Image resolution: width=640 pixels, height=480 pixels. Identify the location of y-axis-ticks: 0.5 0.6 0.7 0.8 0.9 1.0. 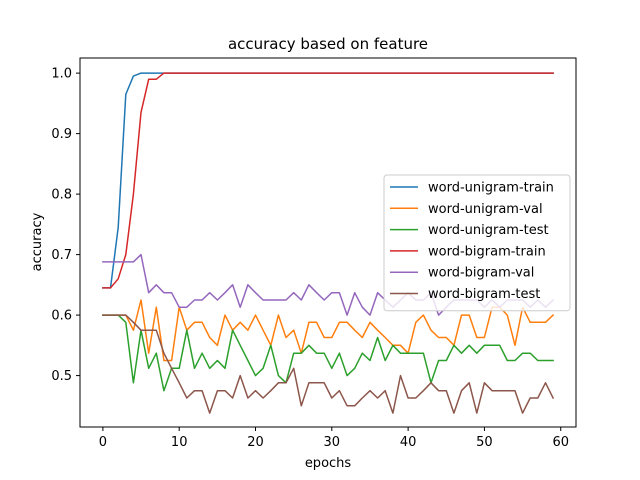
(65, 225).